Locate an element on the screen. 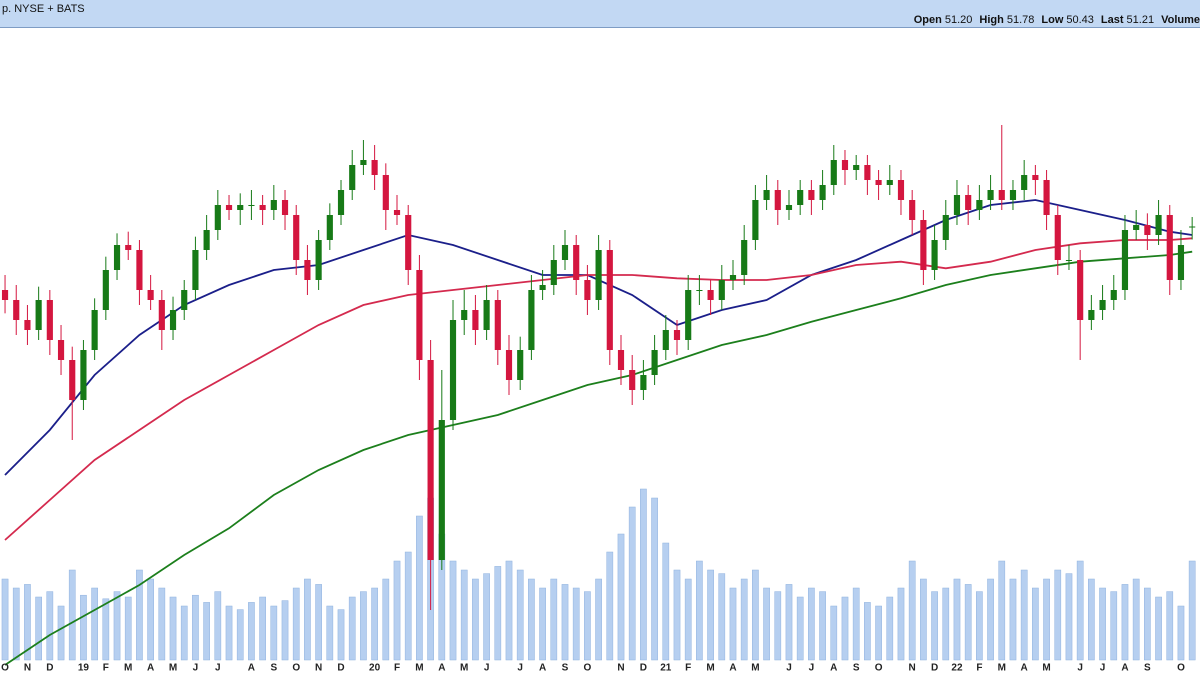 This screenshot has height=675, width=1200. x-tick-label: 19 is located at coordinates (84, 668).